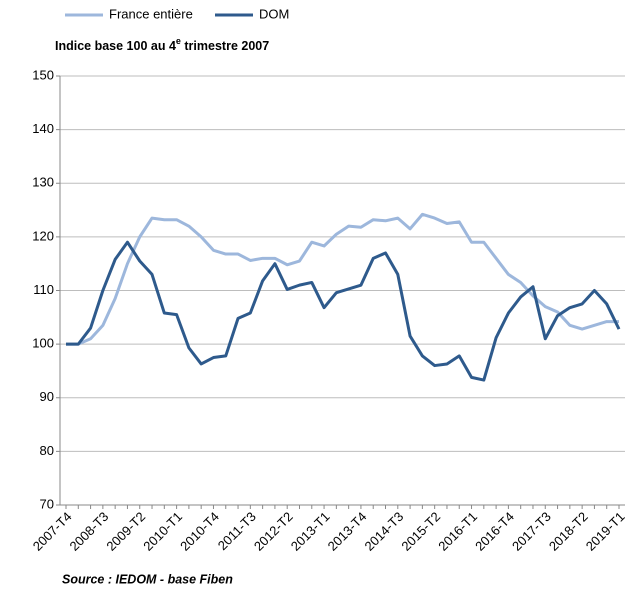 This screenshot has width=632, height=590. What do you see at coordinates (237, 531) in the screenshot?
I see `x-tick-label: 2011-T3` at bounding box center [237, 531].